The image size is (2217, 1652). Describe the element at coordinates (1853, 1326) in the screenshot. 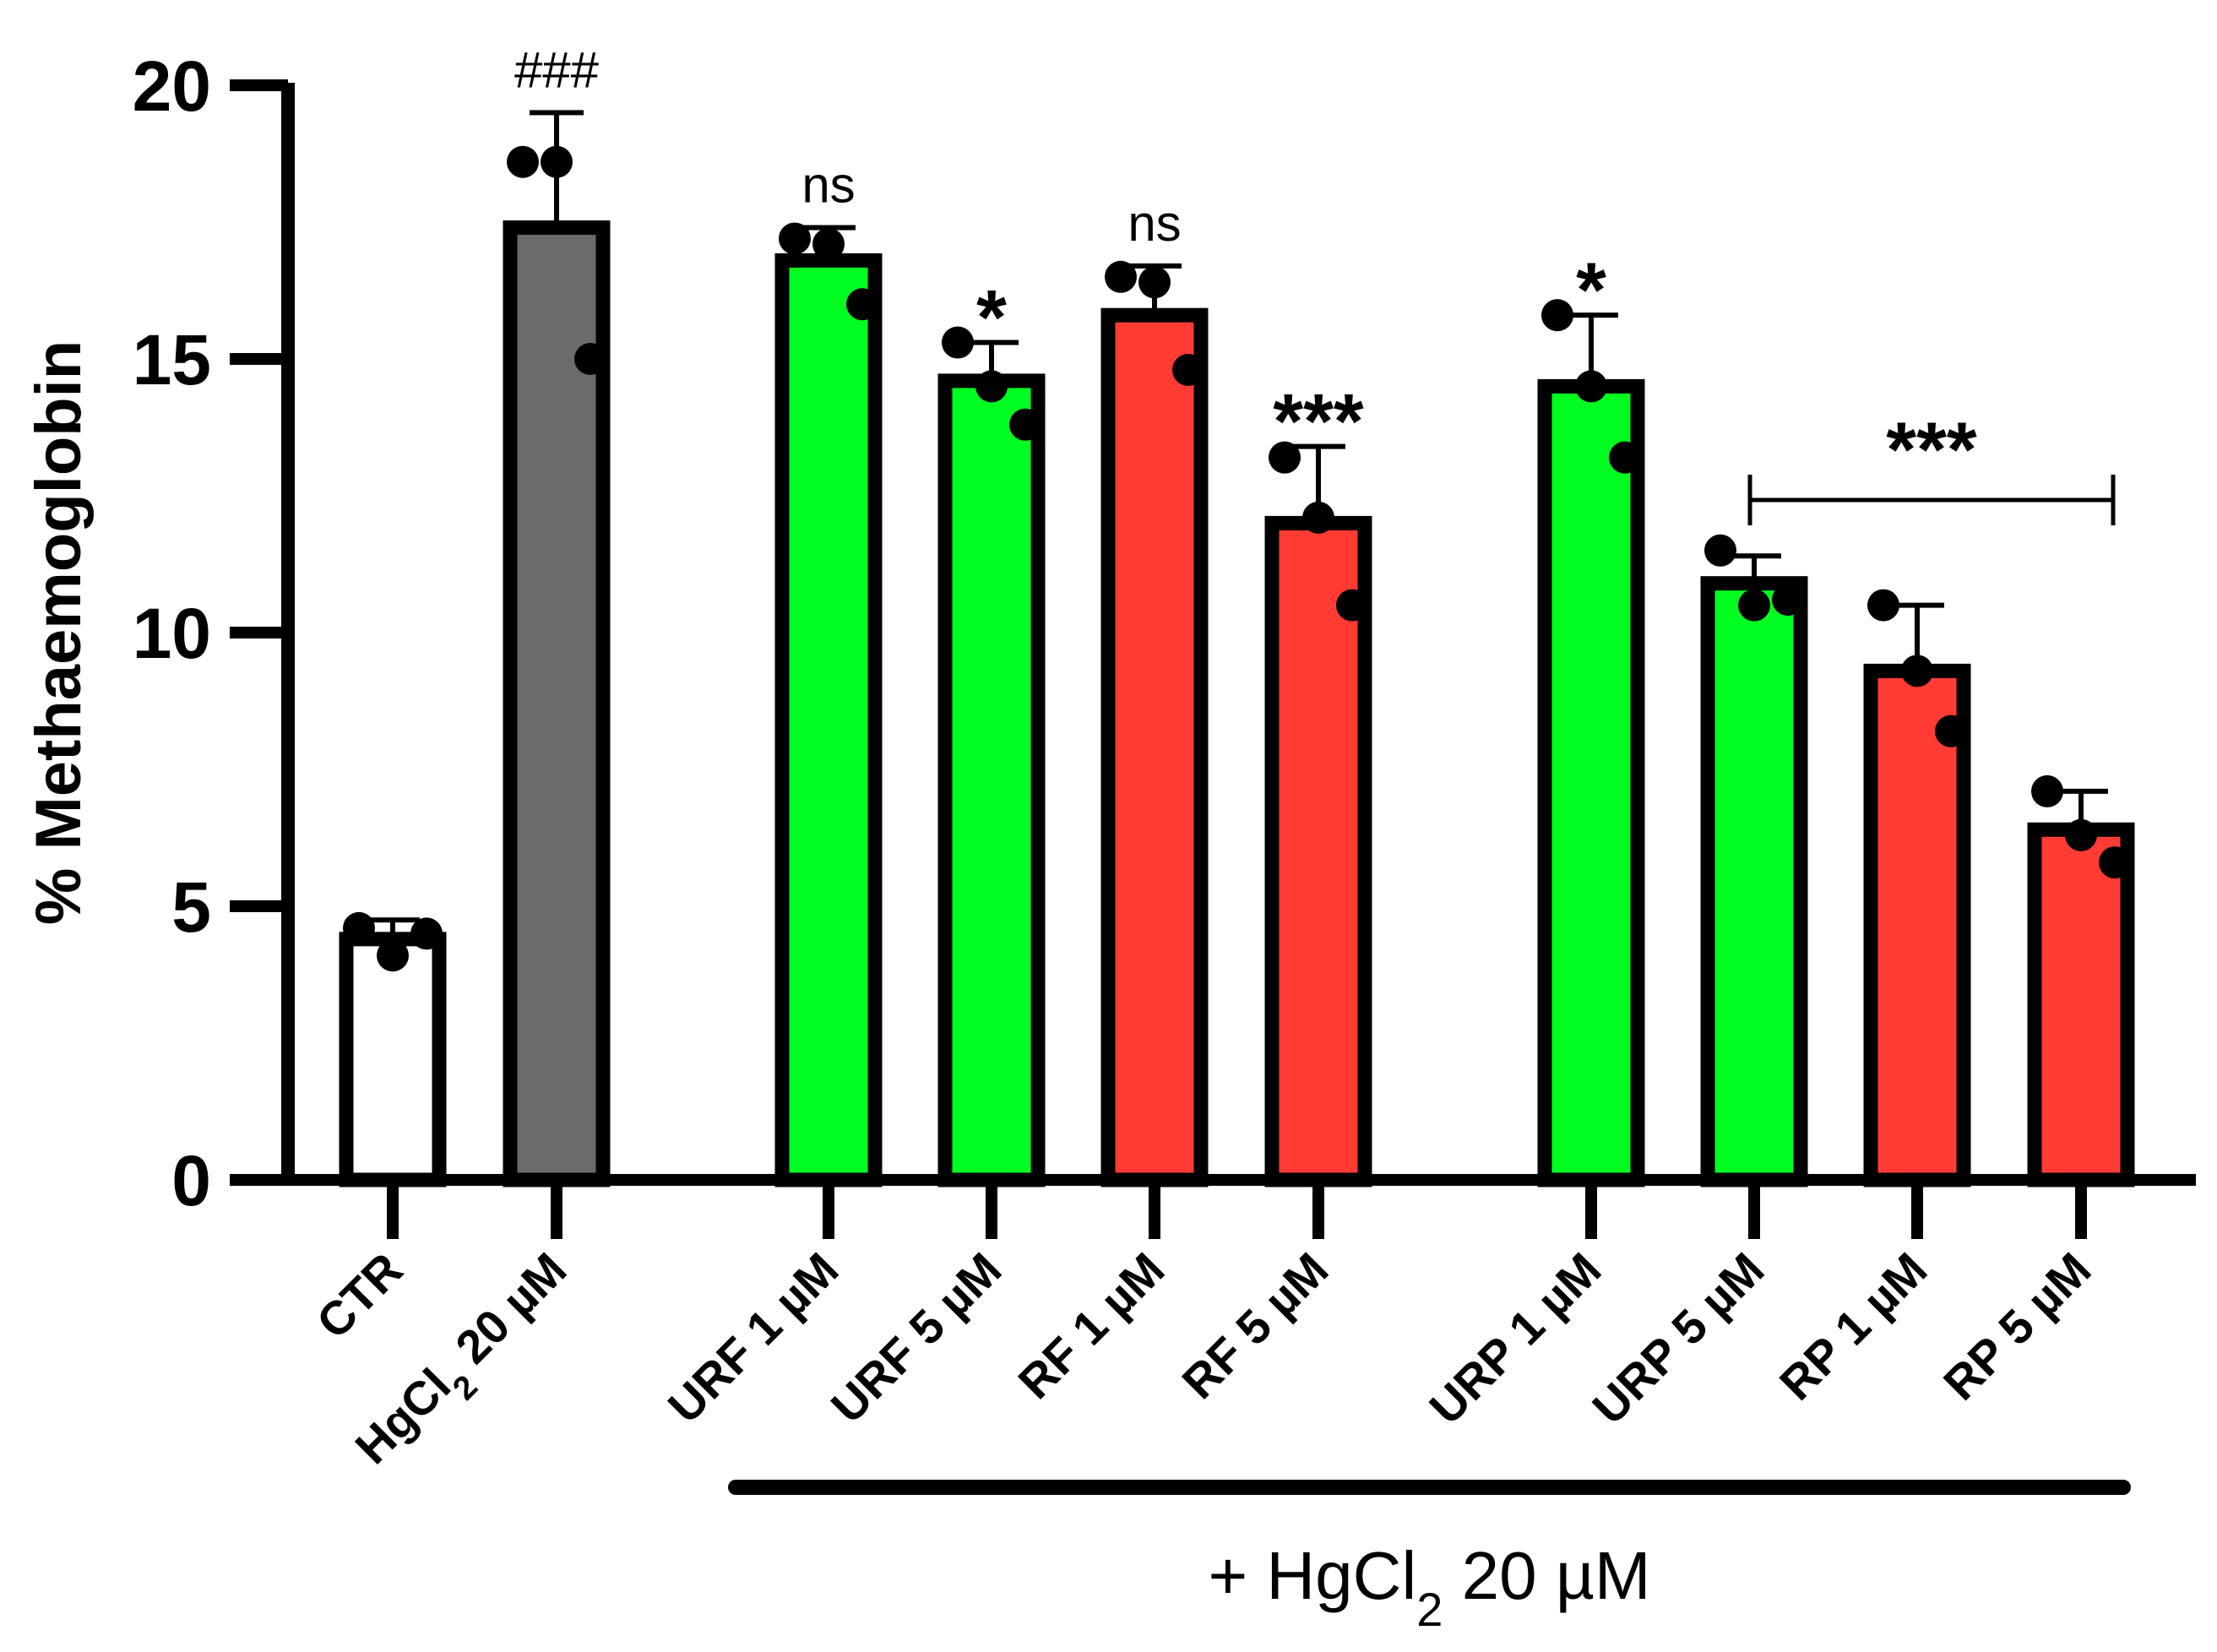

I see `x-tick-label: RP 1 µM` at that location.